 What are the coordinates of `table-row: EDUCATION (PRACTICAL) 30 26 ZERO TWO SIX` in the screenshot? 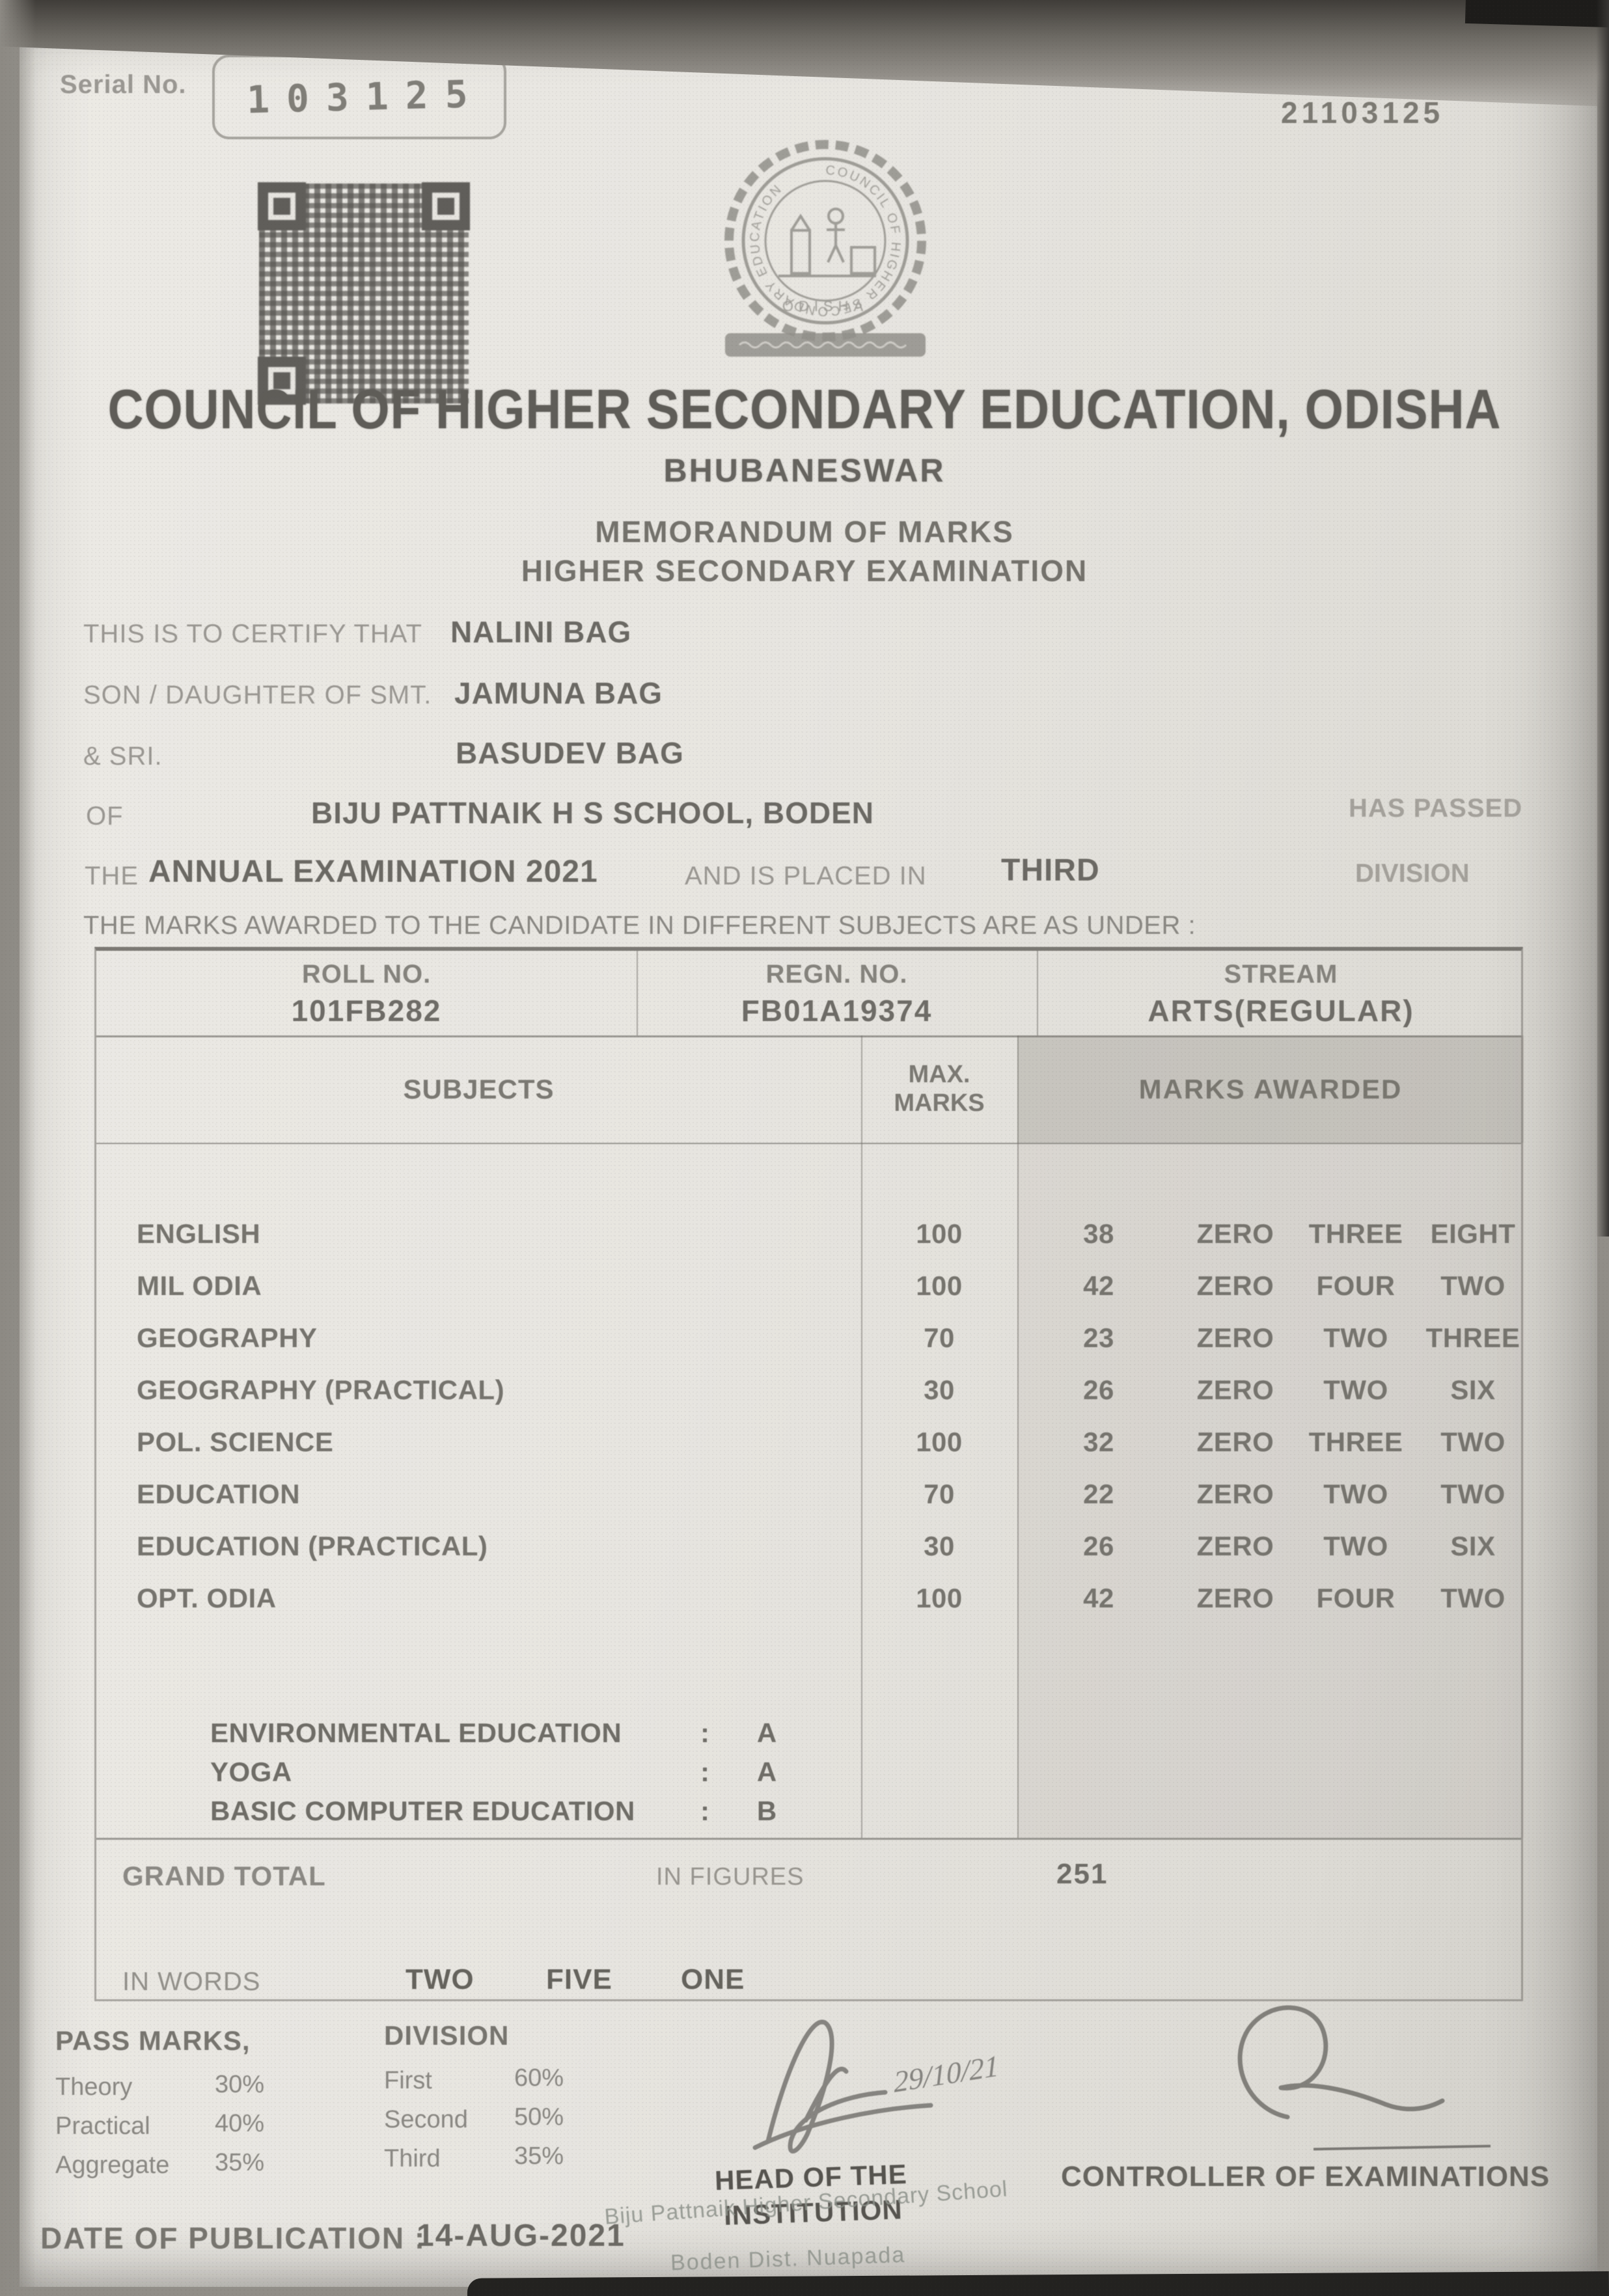 It's located at (810, 1546).